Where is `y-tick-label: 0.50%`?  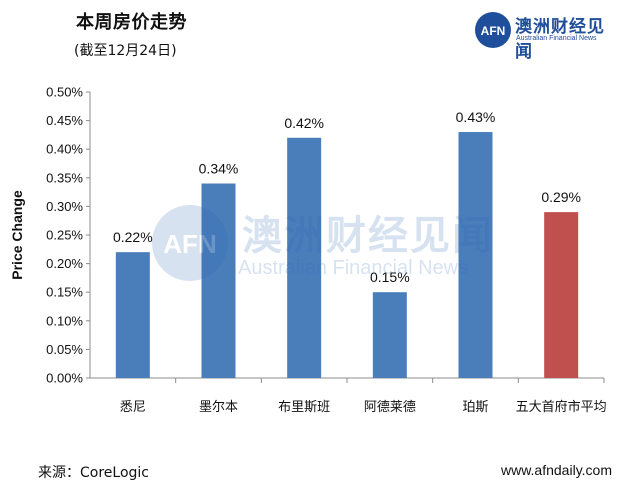 y-tick-label: 0.50% is located at coordinates (64, 92).